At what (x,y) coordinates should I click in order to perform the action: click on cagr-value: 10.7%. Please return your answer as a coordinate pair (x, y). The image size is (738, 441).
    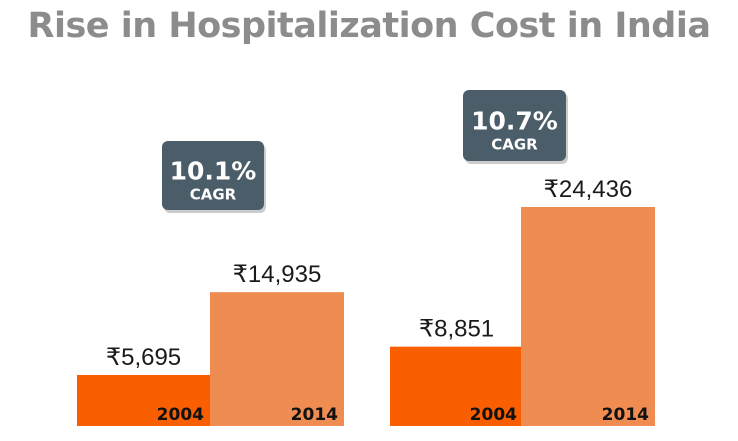
    Looking at the image, I should click on (514, 121).